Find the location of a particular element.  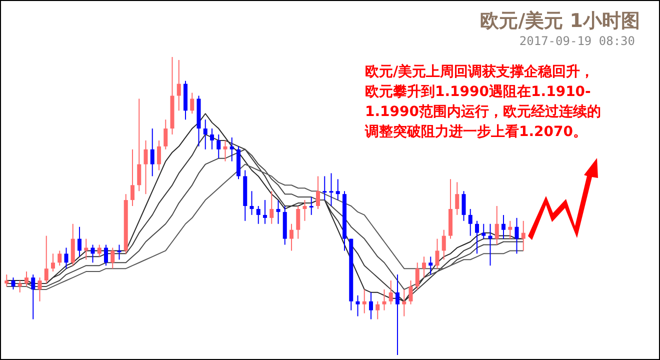

chart-title: 欧元/美元 1小时图 is located at coordinates (560, 21).